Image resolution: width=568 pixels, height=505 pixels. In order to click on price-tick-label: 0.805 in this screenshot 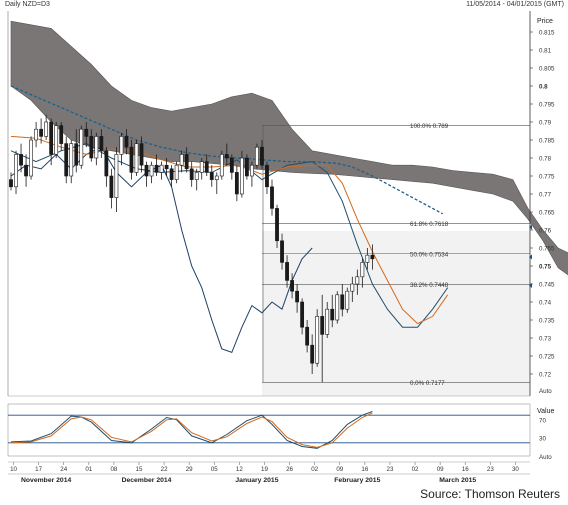, I will do `click(547, 69)`.